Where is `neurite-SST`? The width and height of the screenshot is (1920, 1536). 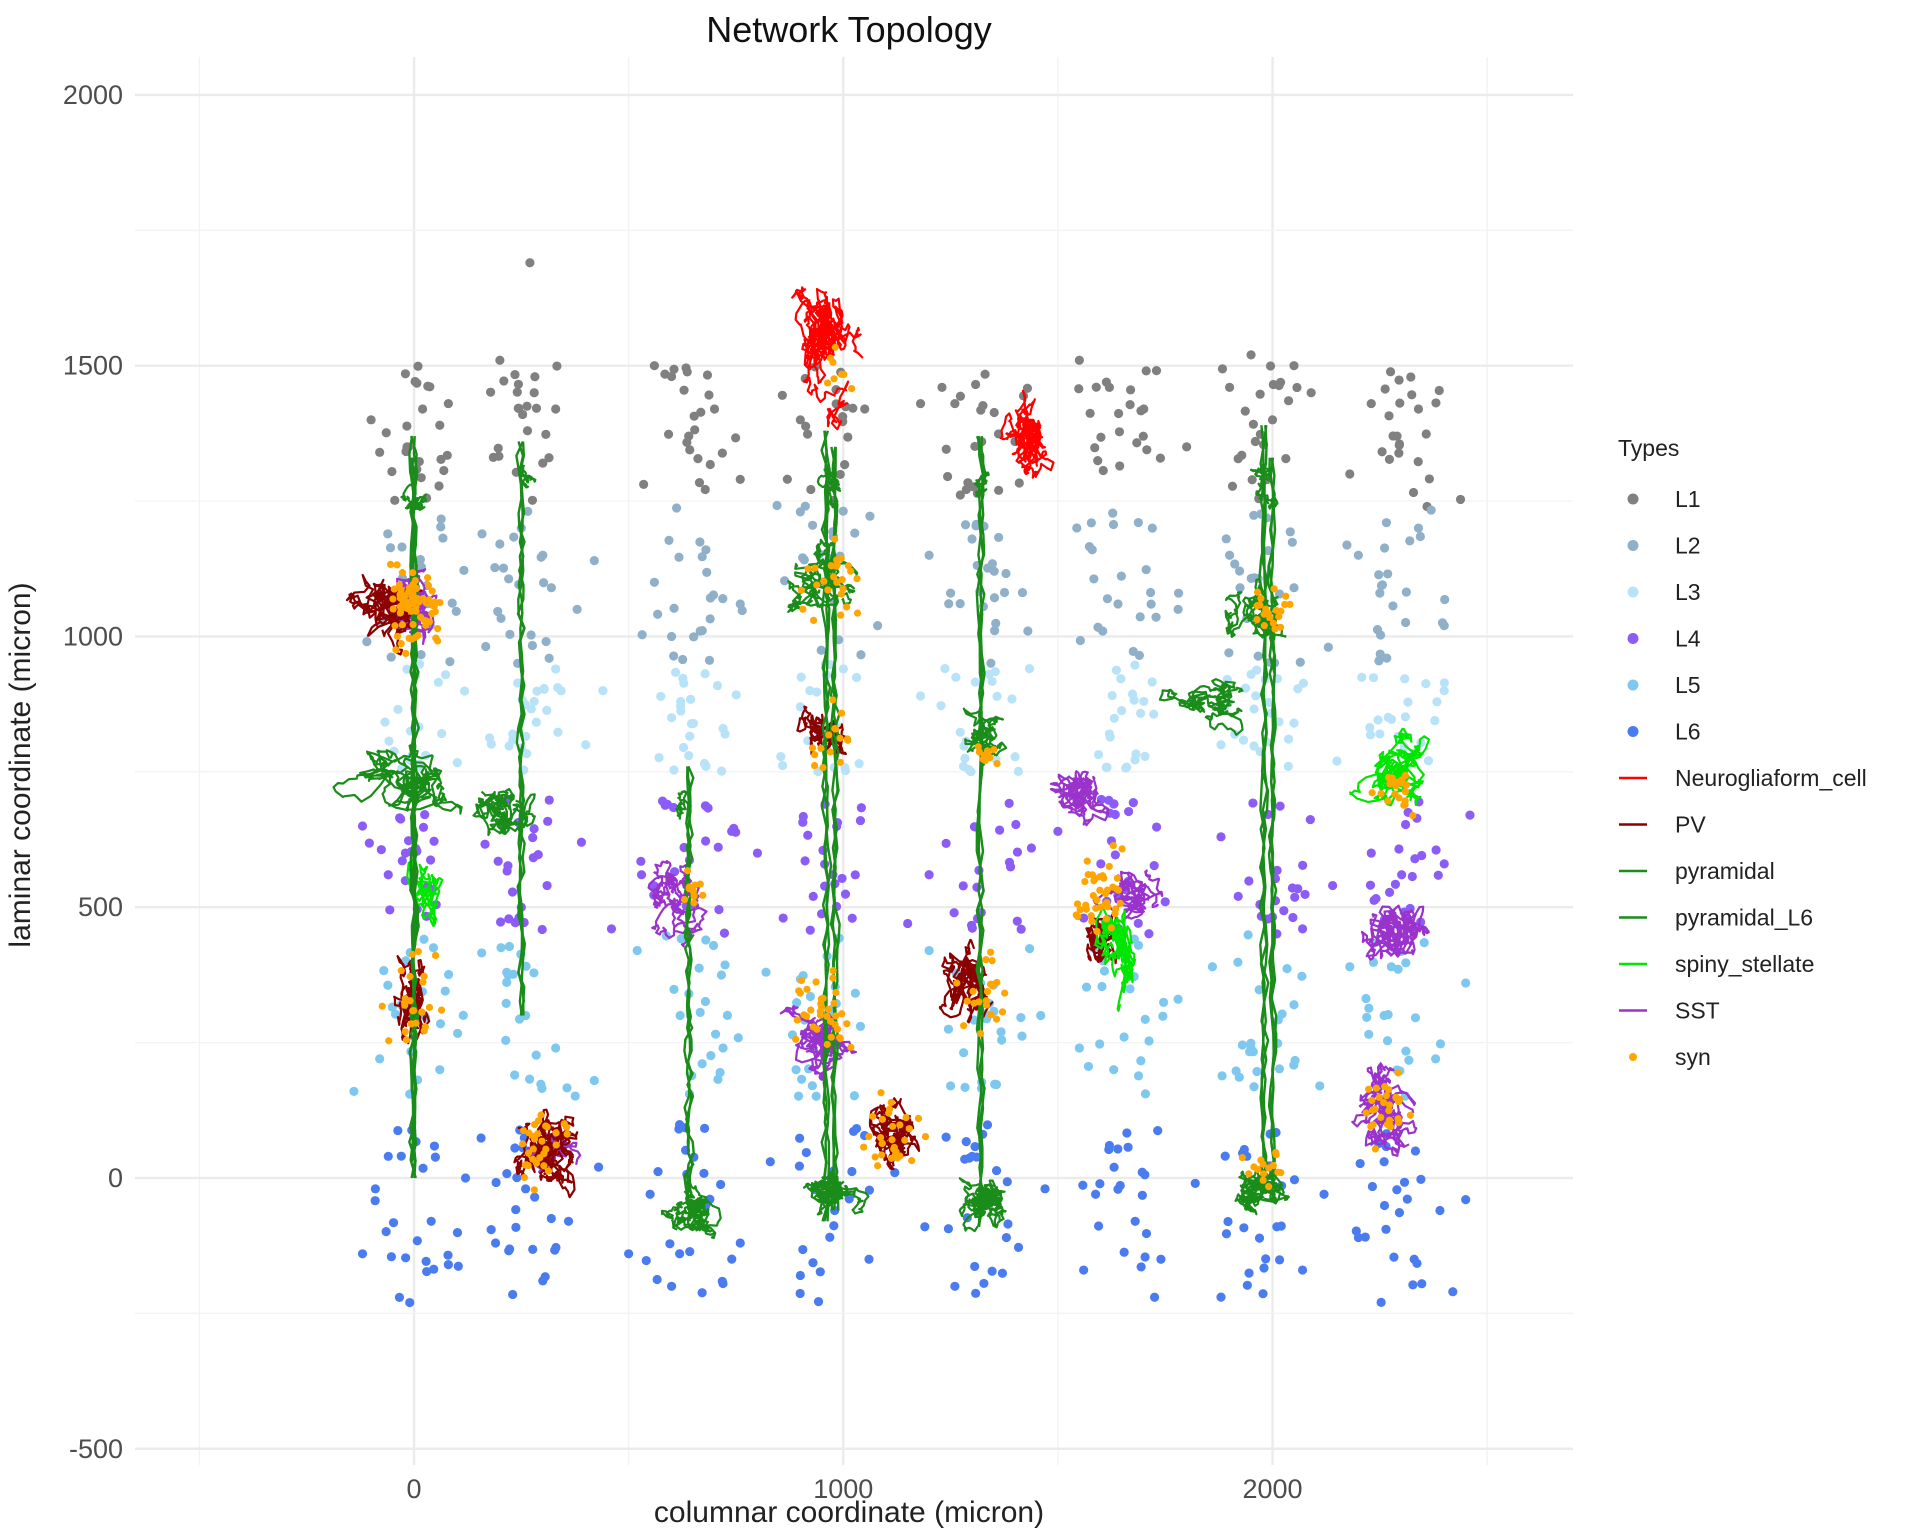
neurite-SST is located at coordinates (1387, 1085).